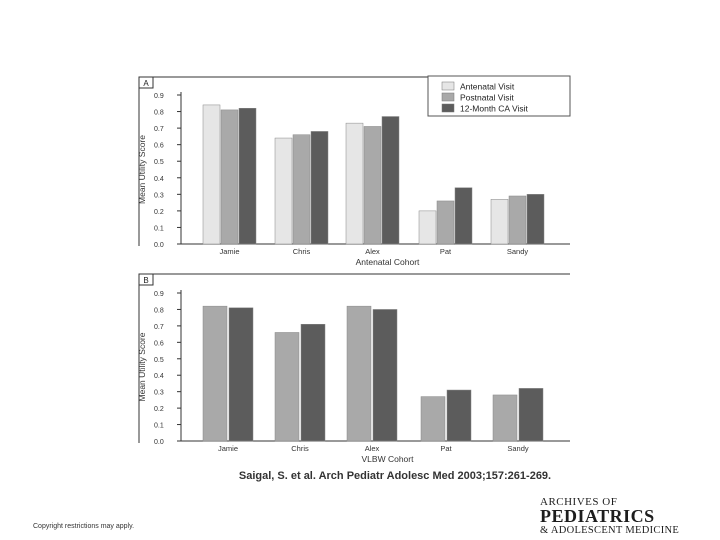  What do you see at coordinates (159, 310) in the screenshot?
I see `panel-b-y-tick-label: 0.8` at bounding box center [159, 310].